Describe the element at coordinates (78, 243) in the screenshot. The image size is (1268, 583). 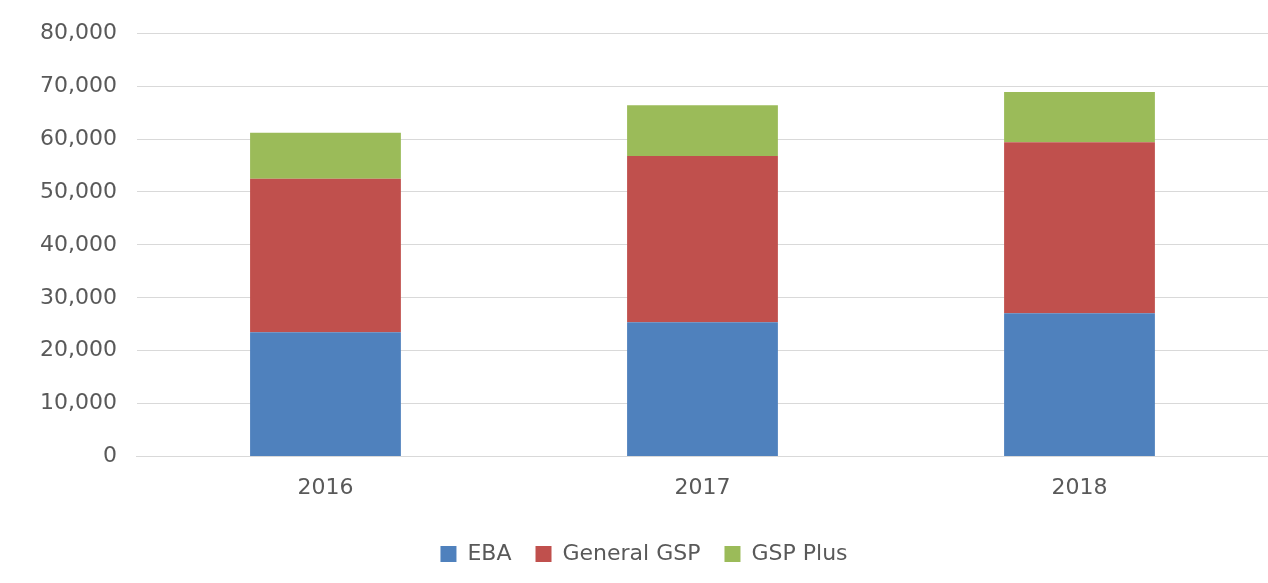
I see `y-tick-label: 40,000` at that location.